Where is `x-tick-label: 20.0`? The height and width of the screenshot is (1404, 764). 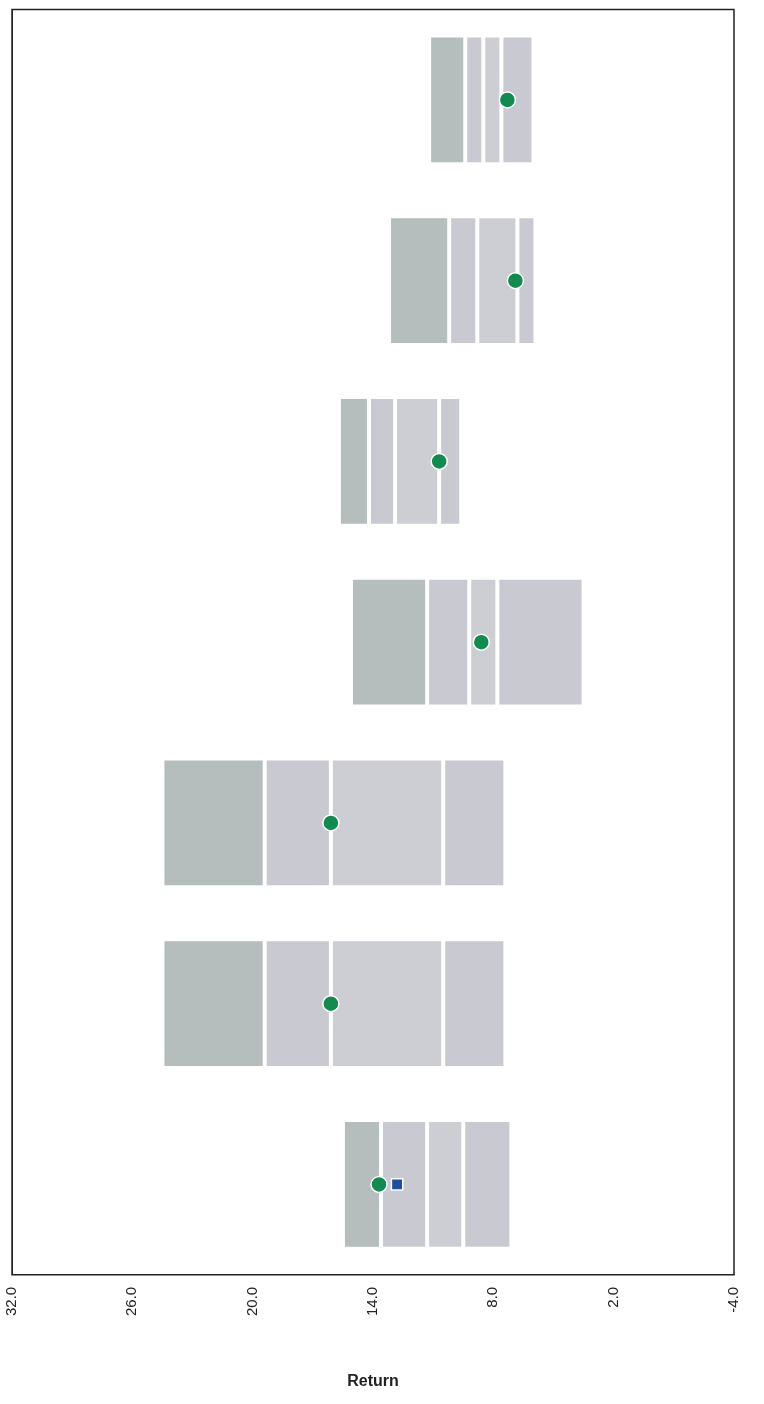
x-tick-label: 20.0 is located at coordinates (251, 1301).